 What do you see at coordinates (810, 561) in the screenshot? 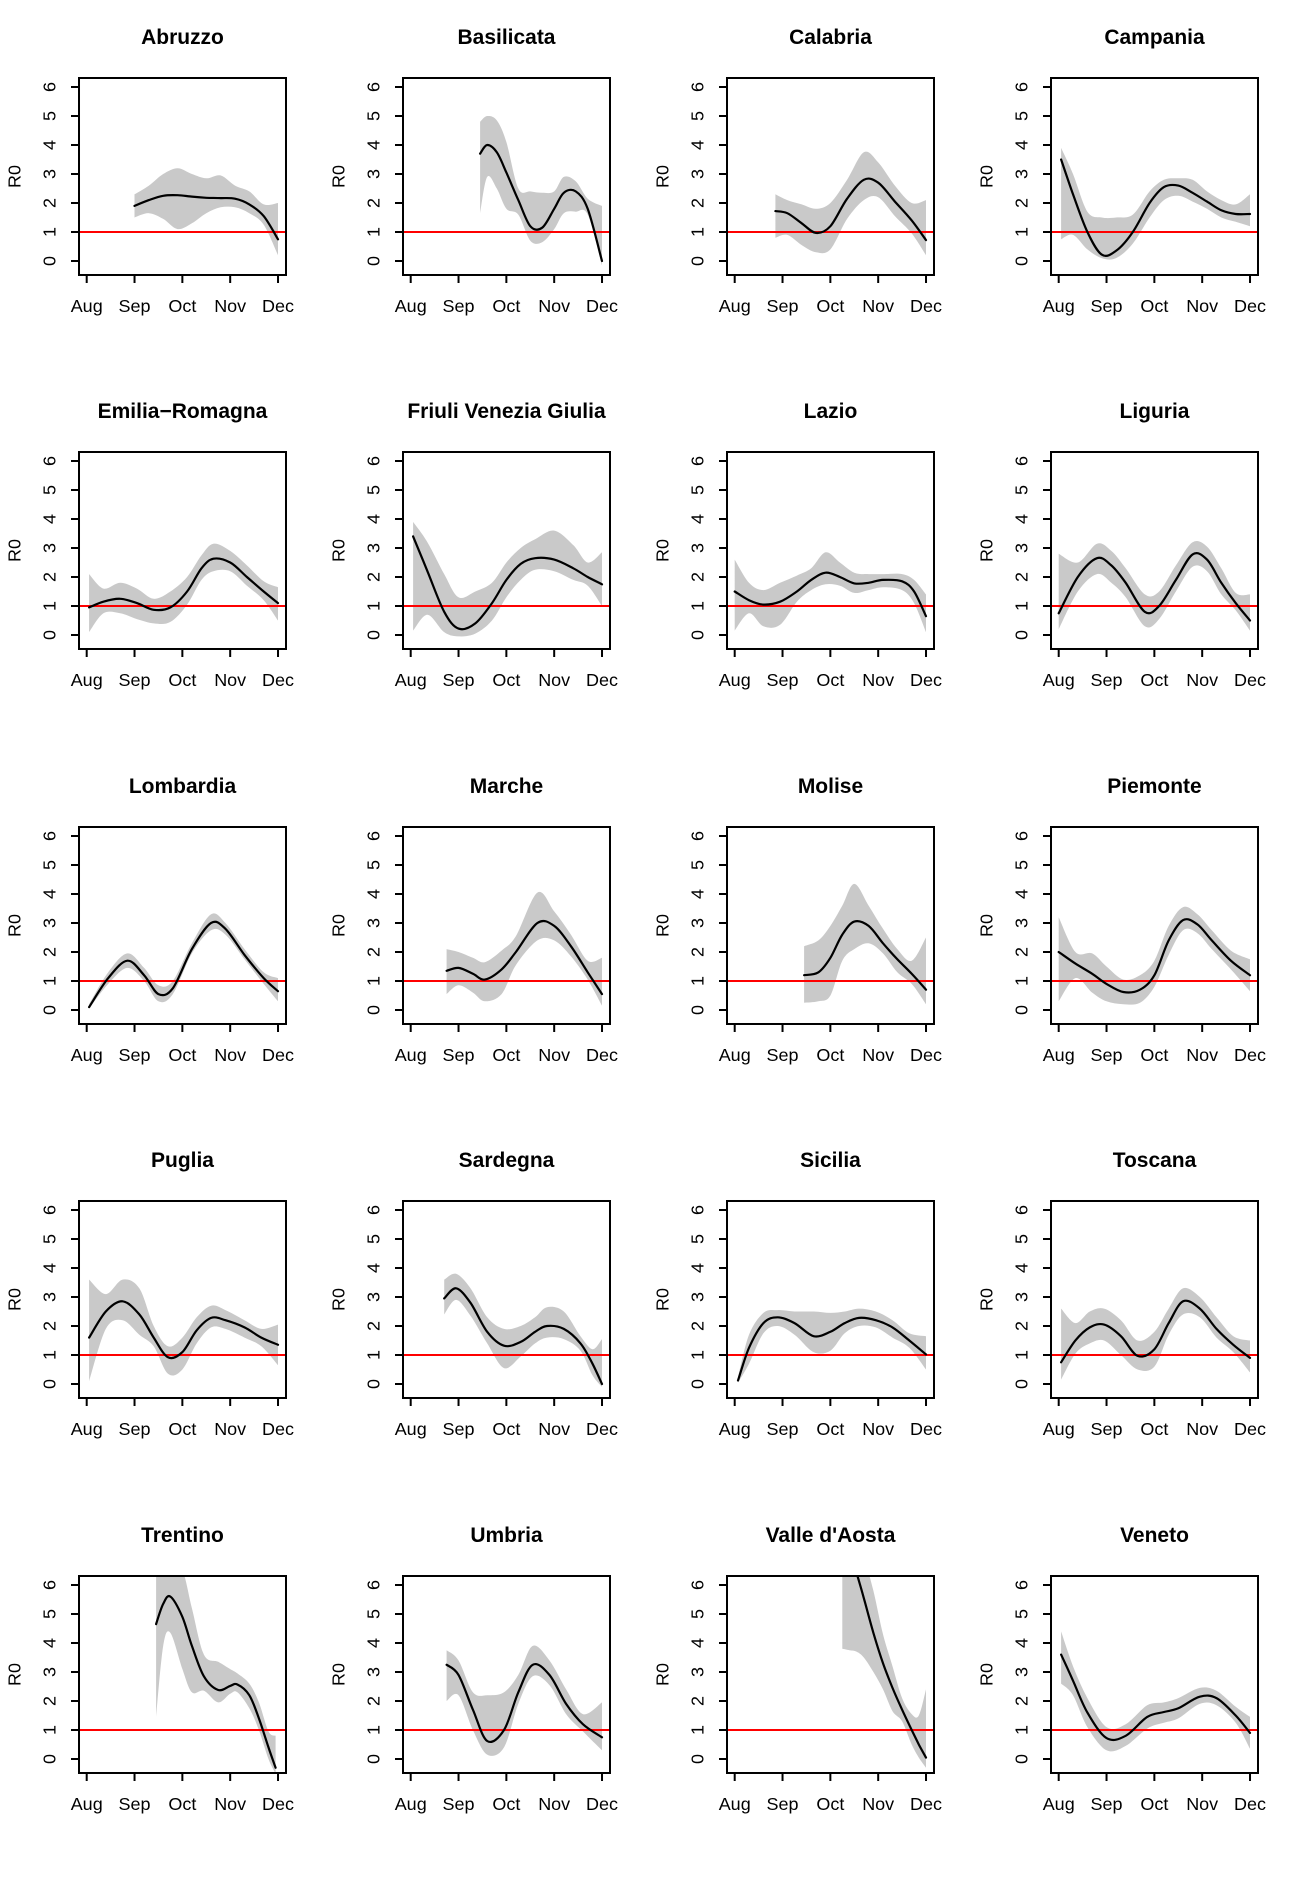
I see `subplot-lazio: Lazio 0 1 2 3 4 5 6 R0 Aug Sep Oct Nov Dec` at bounding box center [810, 561].